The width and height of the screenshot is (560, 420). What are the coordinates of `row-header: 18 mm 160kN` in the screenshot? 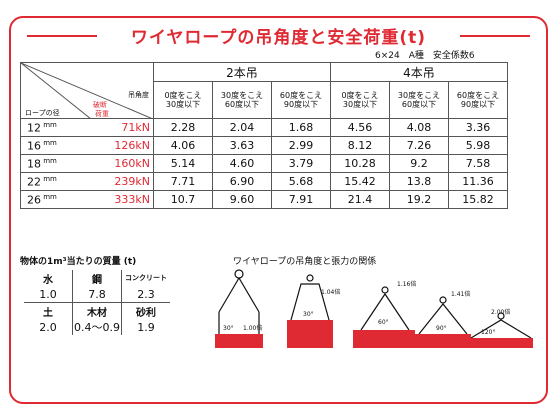 It's located at (87, 163).